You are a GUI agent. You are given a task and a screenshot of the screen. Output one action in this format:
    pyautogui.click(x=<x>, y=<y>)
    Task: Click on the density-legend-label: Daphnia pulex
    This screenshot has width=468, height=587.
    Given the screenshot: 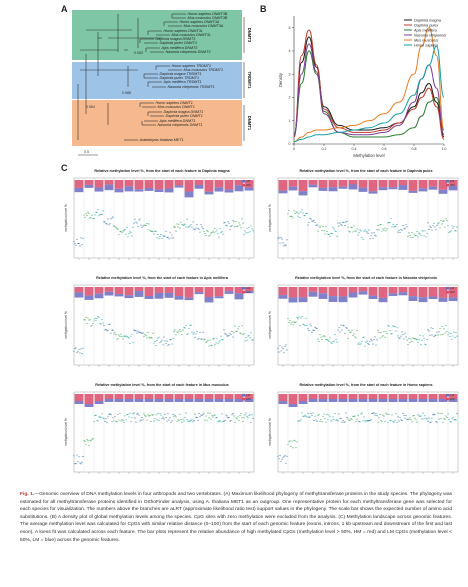 What is the action you would take?
    pyautogui.click(x=426, y=25)
    